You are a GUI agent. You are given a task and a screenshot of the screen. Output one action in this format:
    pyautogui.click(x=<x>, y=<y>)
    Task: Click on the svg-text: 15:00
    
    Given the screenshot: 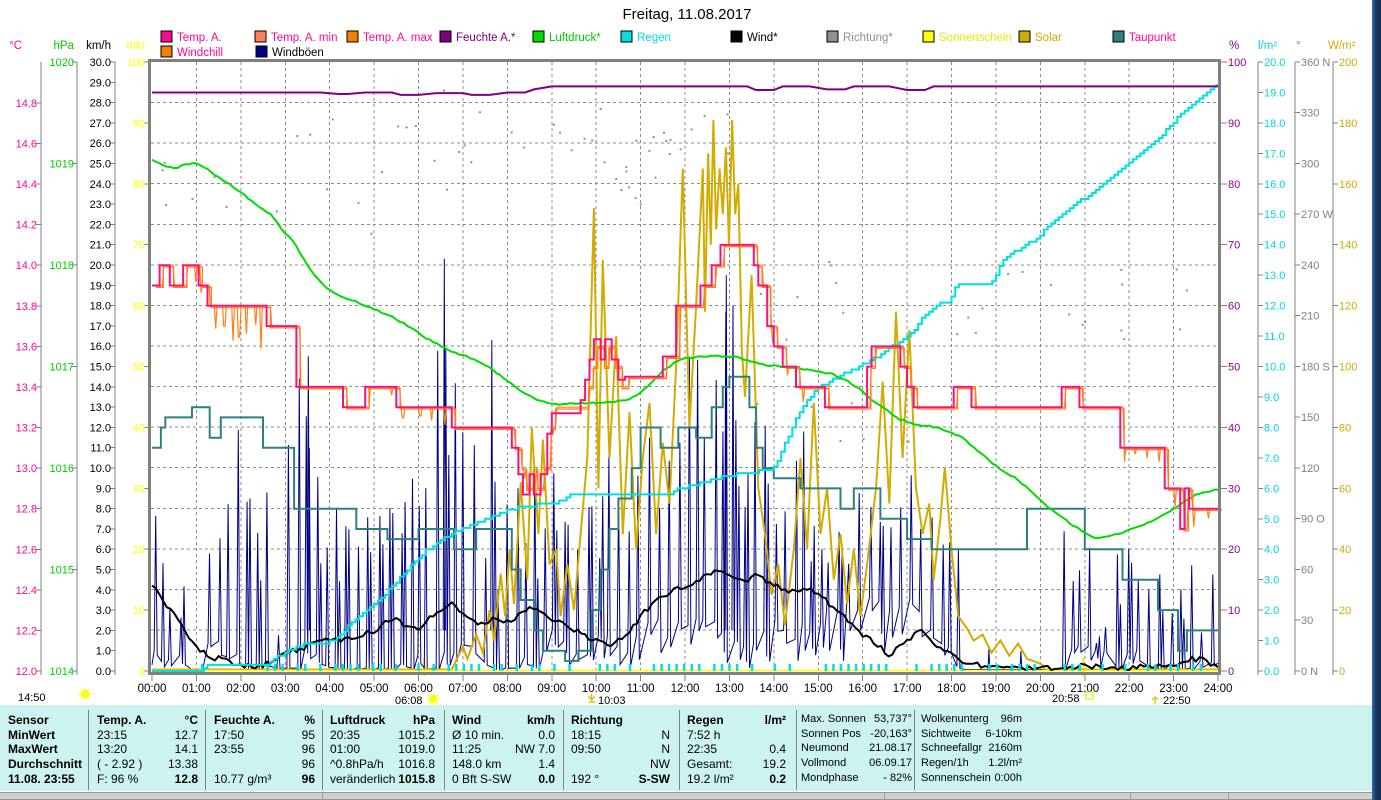 What is the action you would take?
    pyautogui.click(x=818, y=689)
    